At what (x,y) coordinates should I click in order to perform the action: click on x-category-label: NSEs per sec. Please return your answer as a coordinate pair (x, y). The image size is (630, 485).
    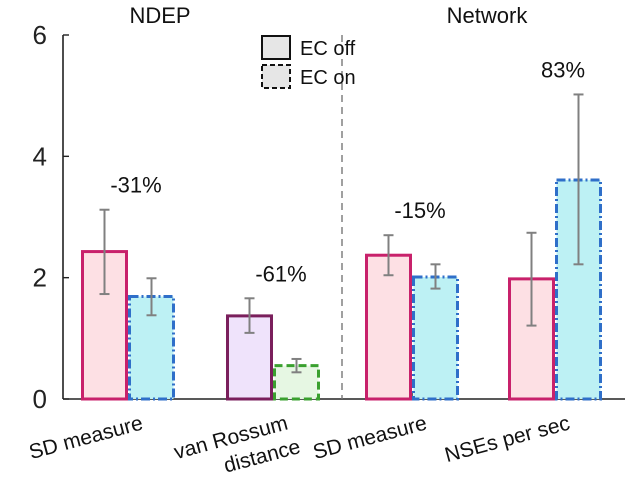
    Looking at the image, I should click on (507, 439).